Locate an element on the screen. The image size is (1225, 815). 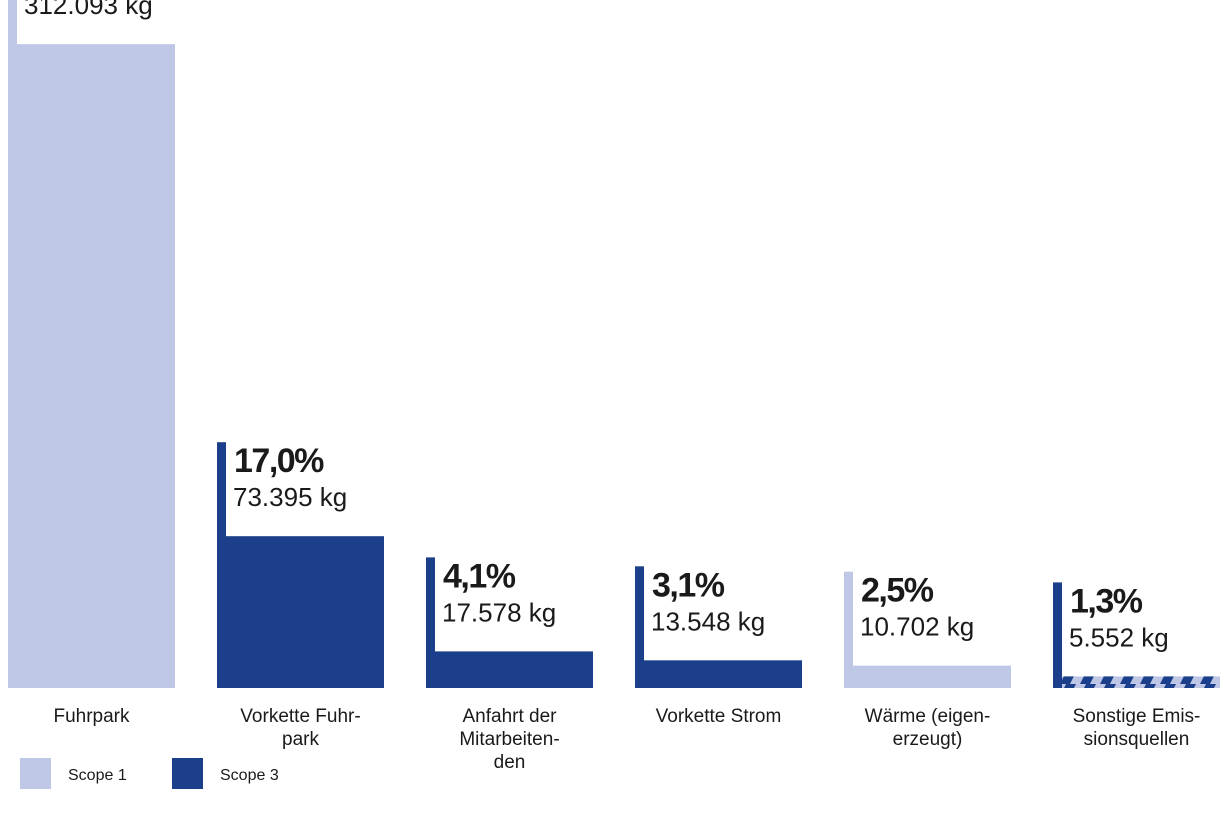
category-label-0: Fuhrpark is located at coordinates (91, 716).